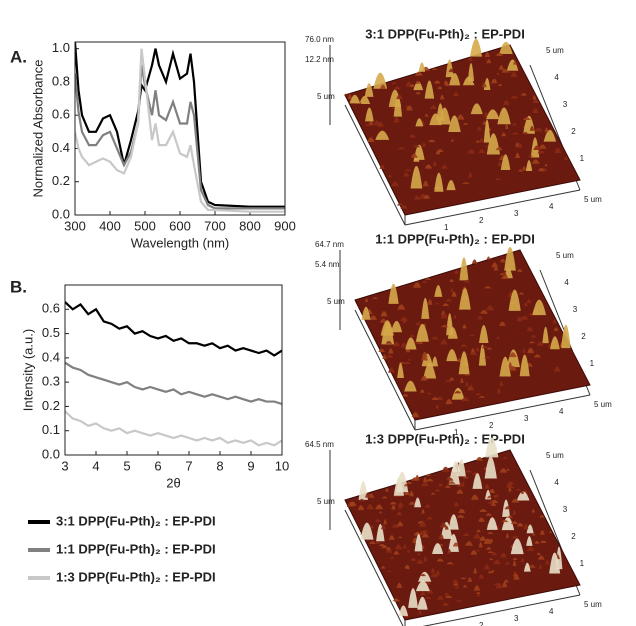  I want to click on afm-x-tick: 3, so click(516, 213).